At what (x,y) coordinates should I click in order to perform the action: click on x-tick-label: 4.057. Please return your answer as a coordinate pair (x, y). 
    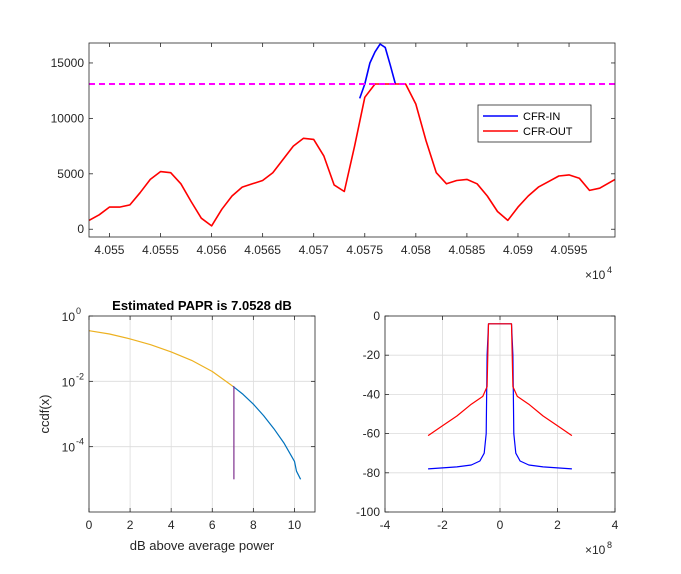
    Looking at the image, I should click on (314, 250).